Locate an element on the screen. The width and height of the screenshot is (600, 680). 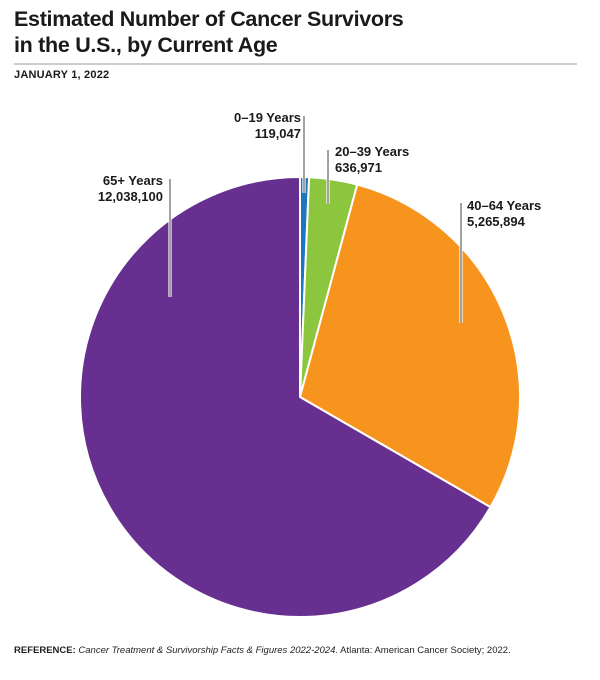
as-of-date: JANUARY 1, 2022 is located at coordinates (62, 75).